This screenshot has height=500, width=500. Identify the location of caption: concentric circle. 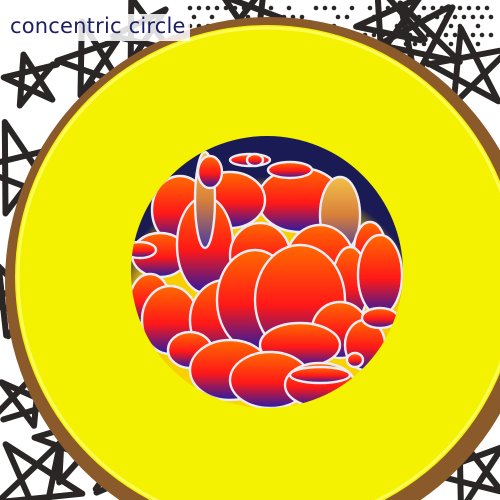
(99, 28).